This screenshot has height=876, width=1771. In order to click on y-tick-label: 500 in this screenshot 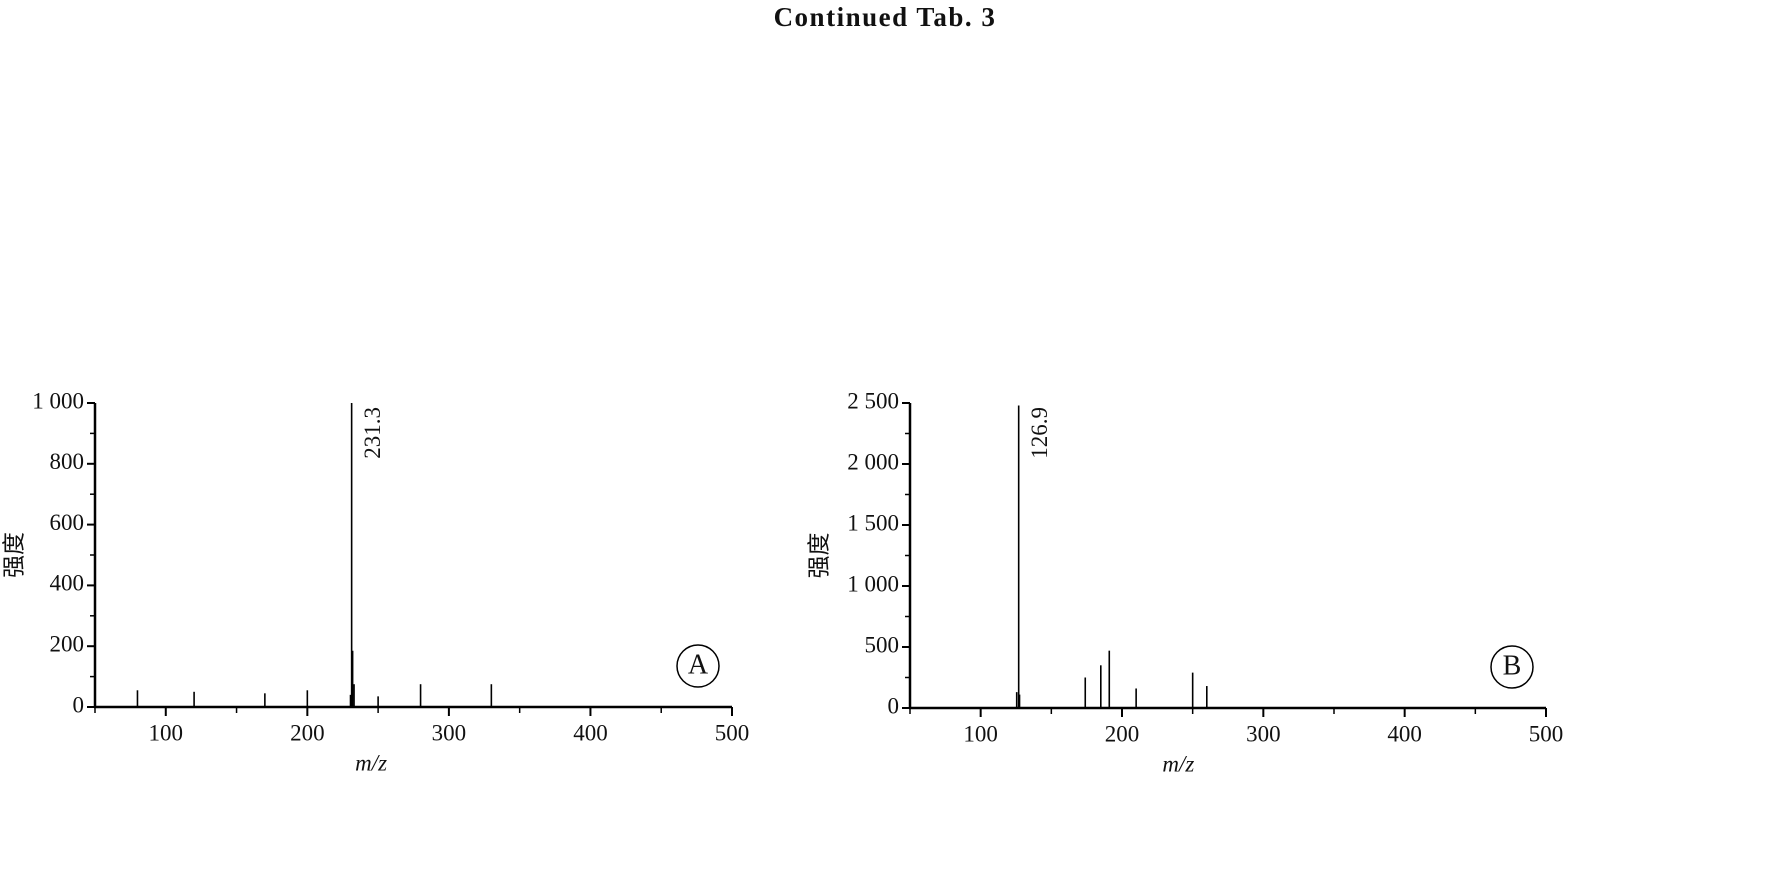, I will do `click(882, 644)`.